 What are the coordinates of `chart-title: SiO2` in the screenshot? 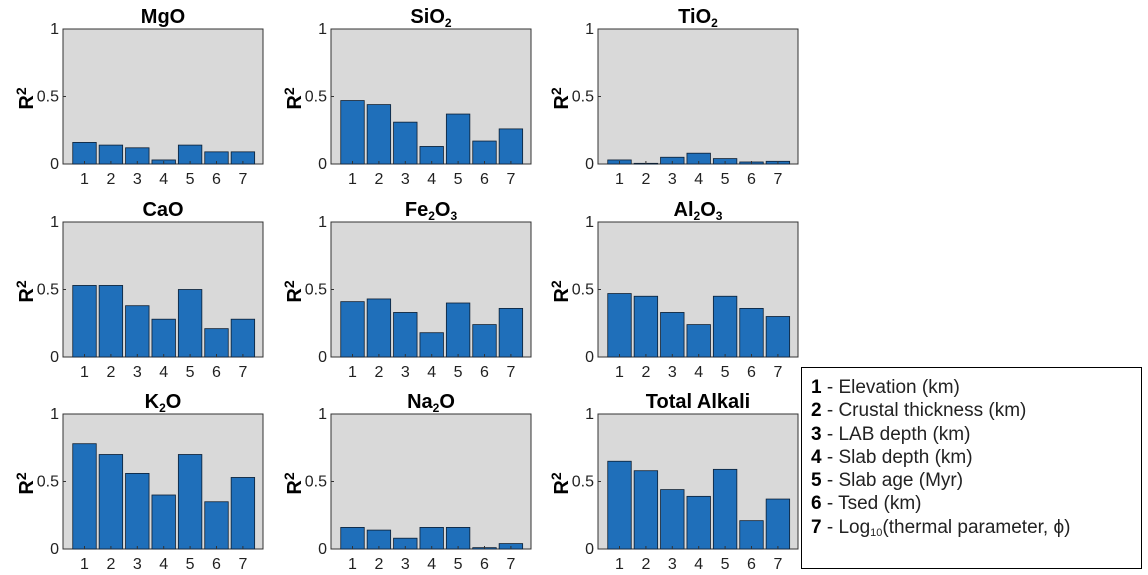 It's located at (430, 18).